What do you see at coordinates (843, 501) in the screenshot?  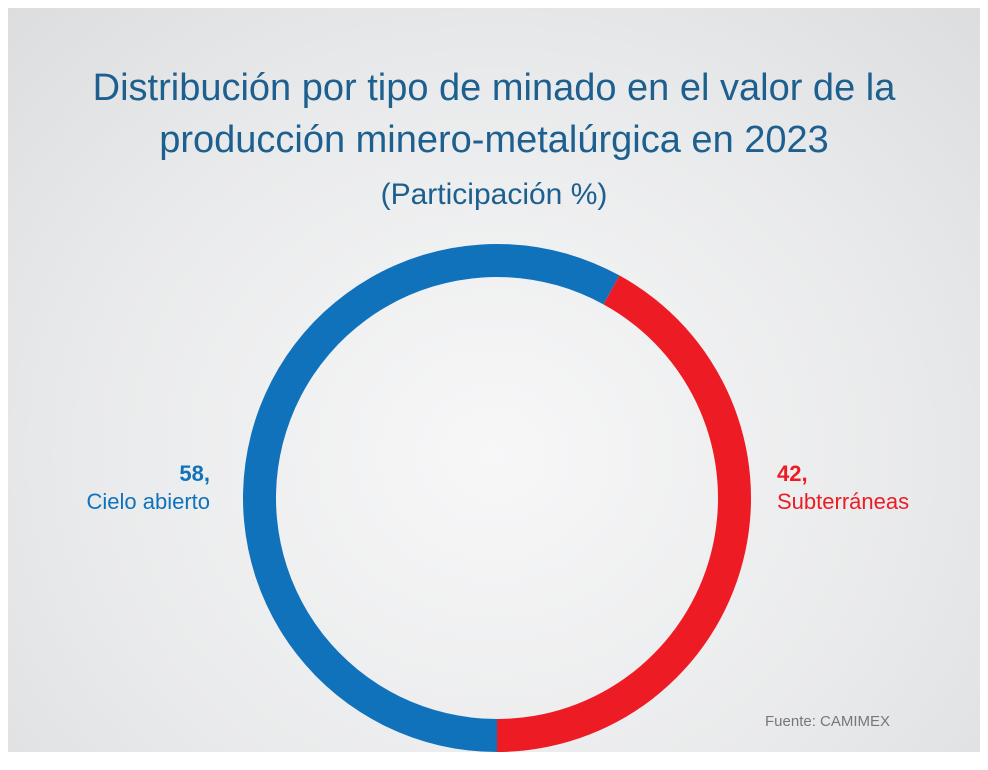 I see `category-label: Subterráneas` at bounding box center [843, 501].